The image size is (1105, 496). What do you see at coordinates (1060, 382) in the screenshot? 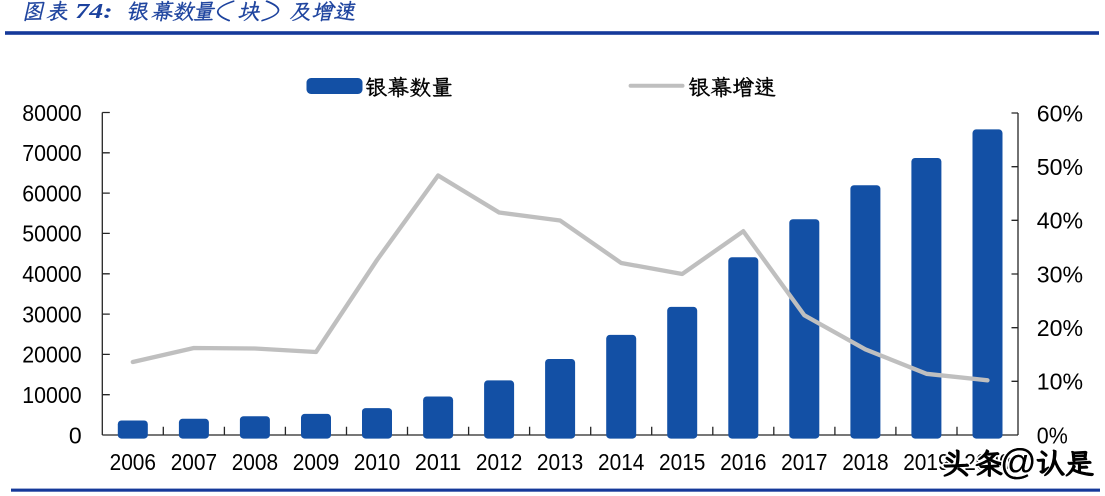
I see `svg-text: 10%` at bounding box center [1060, 382].